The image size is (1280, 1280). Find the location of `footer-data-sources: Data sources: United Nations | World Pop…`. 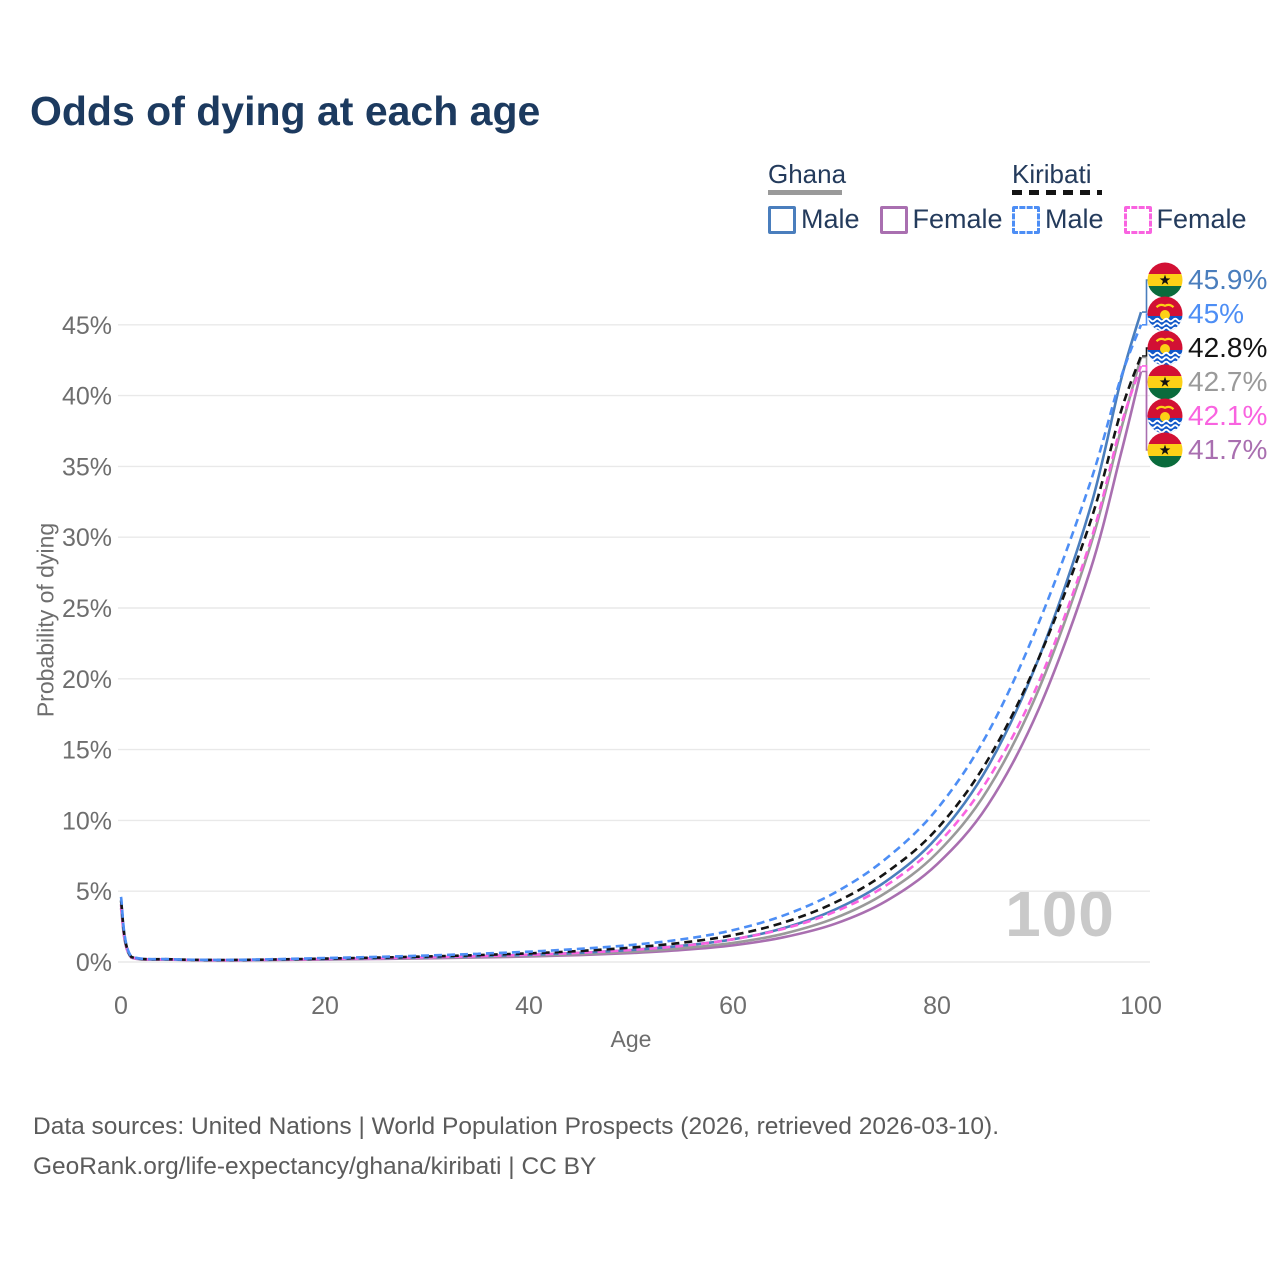

footer-data-sources: Data sources: United Nations | World Pop… is located at coordinates (516, 1126).